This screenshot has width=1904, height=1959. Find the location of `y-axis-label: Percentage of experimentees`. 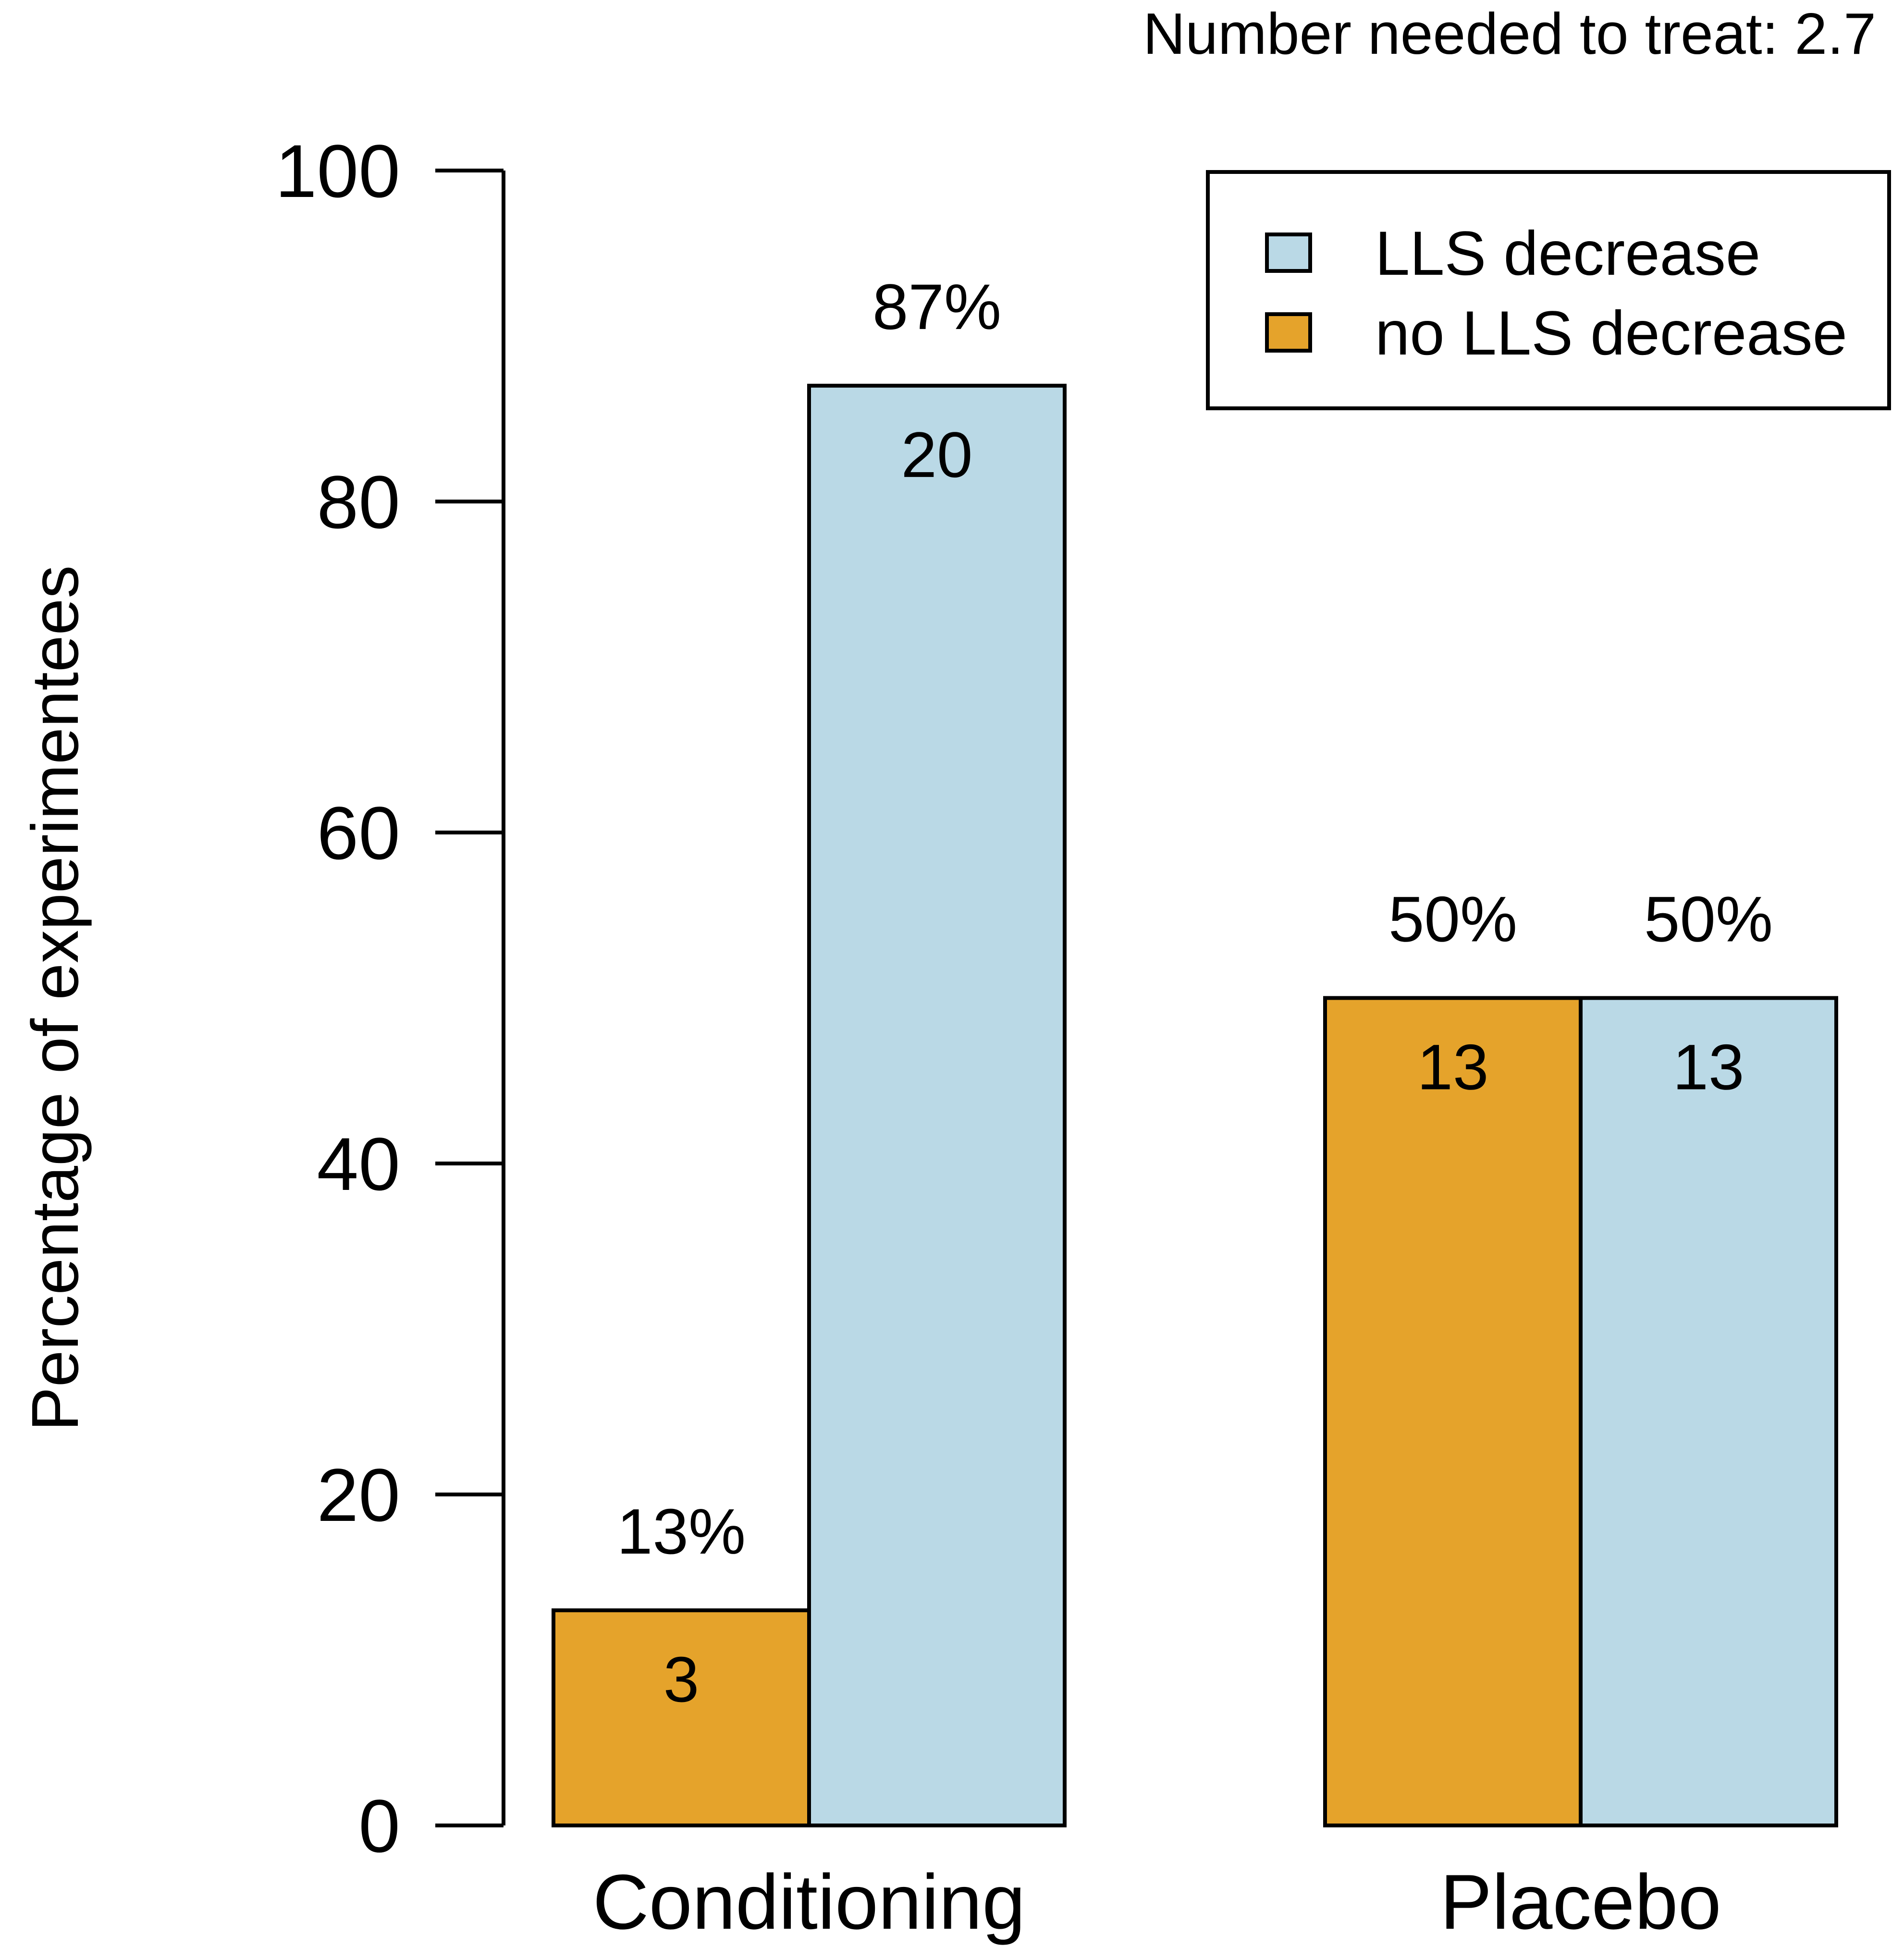

y-axis-label: Percentage of experimentees is located at coordinates (55, 998).